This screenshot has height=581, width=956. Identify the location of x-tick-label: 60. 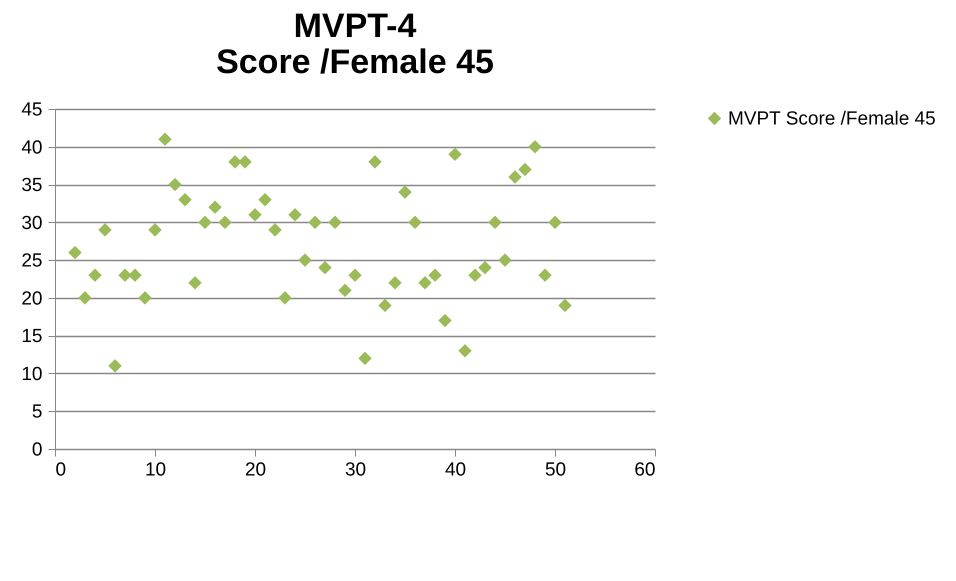
(645, 470).